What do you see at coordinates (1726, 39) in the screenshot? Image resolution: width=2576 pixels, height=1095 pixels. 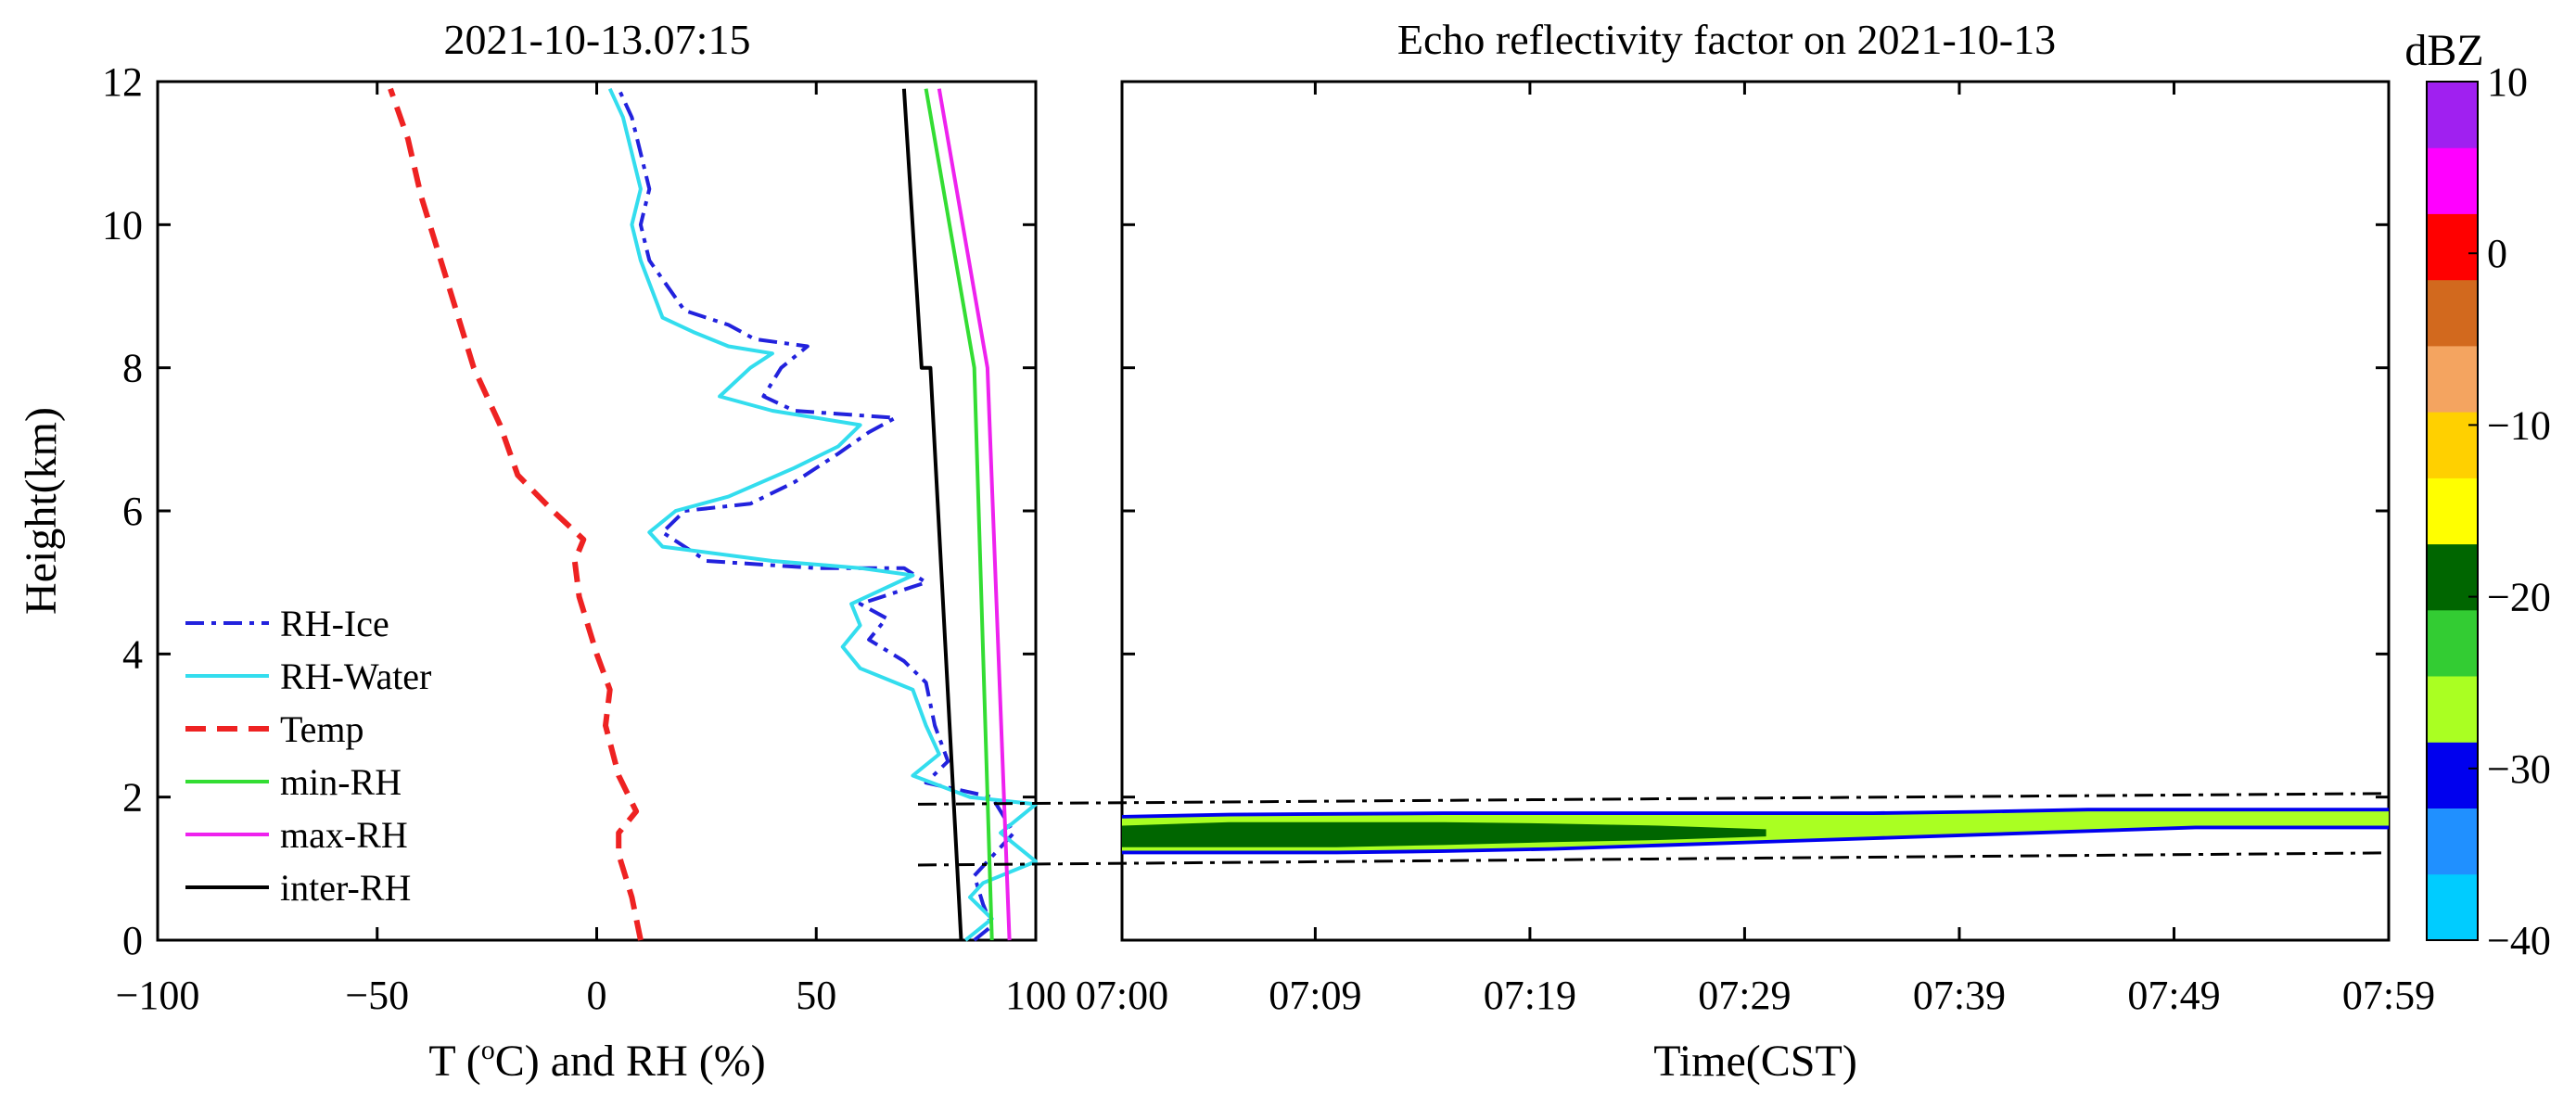 I see `reflectivity-title: Echo reflectivity factor on 2021-10-13` at bounding box center [1726, 39].